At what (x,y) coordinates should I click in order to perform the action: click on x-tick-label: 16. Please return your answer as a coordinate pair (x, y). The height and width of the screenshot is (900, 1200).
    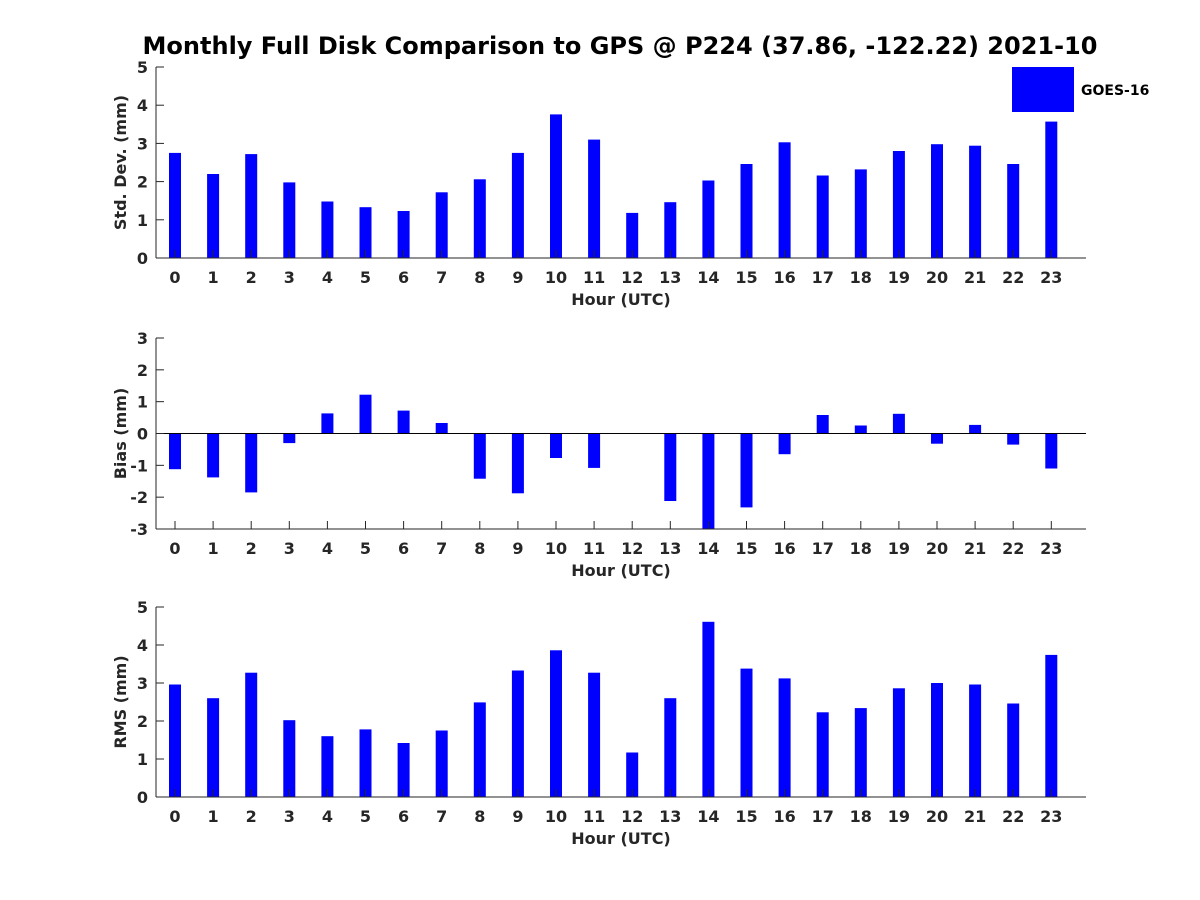
    Looking at the image, I should click on (784, 277).